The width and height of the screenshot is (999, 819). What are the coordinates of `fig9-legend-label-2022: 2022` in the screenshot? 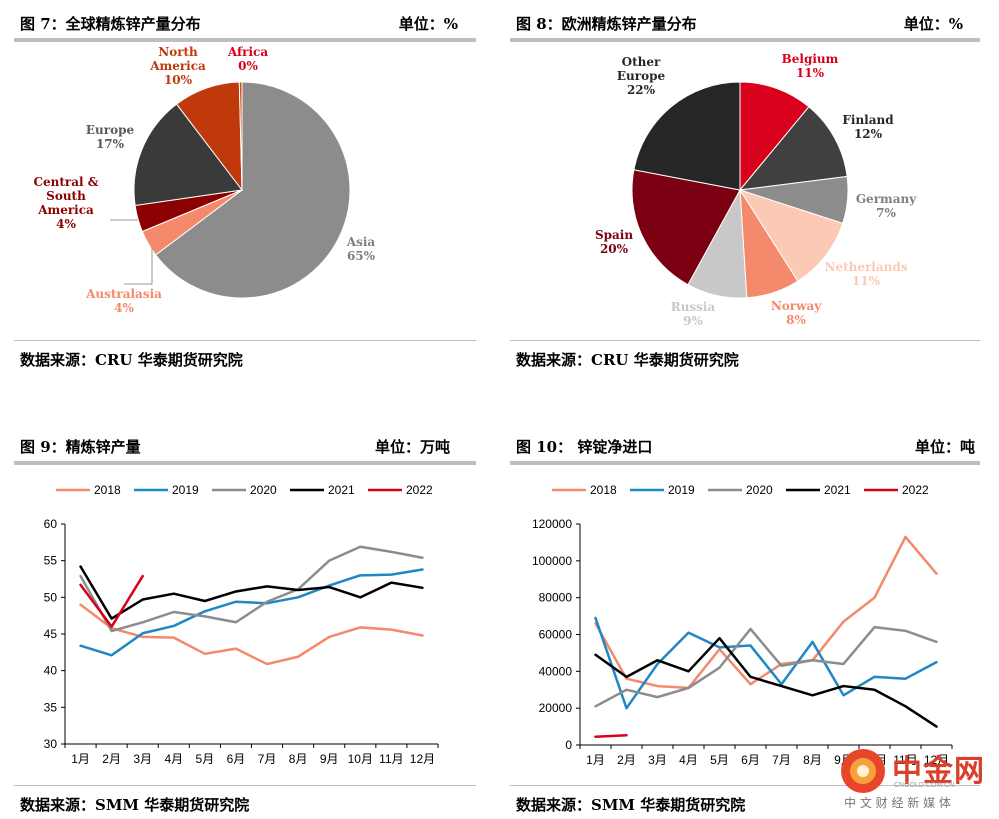 It's located at (419, 490).